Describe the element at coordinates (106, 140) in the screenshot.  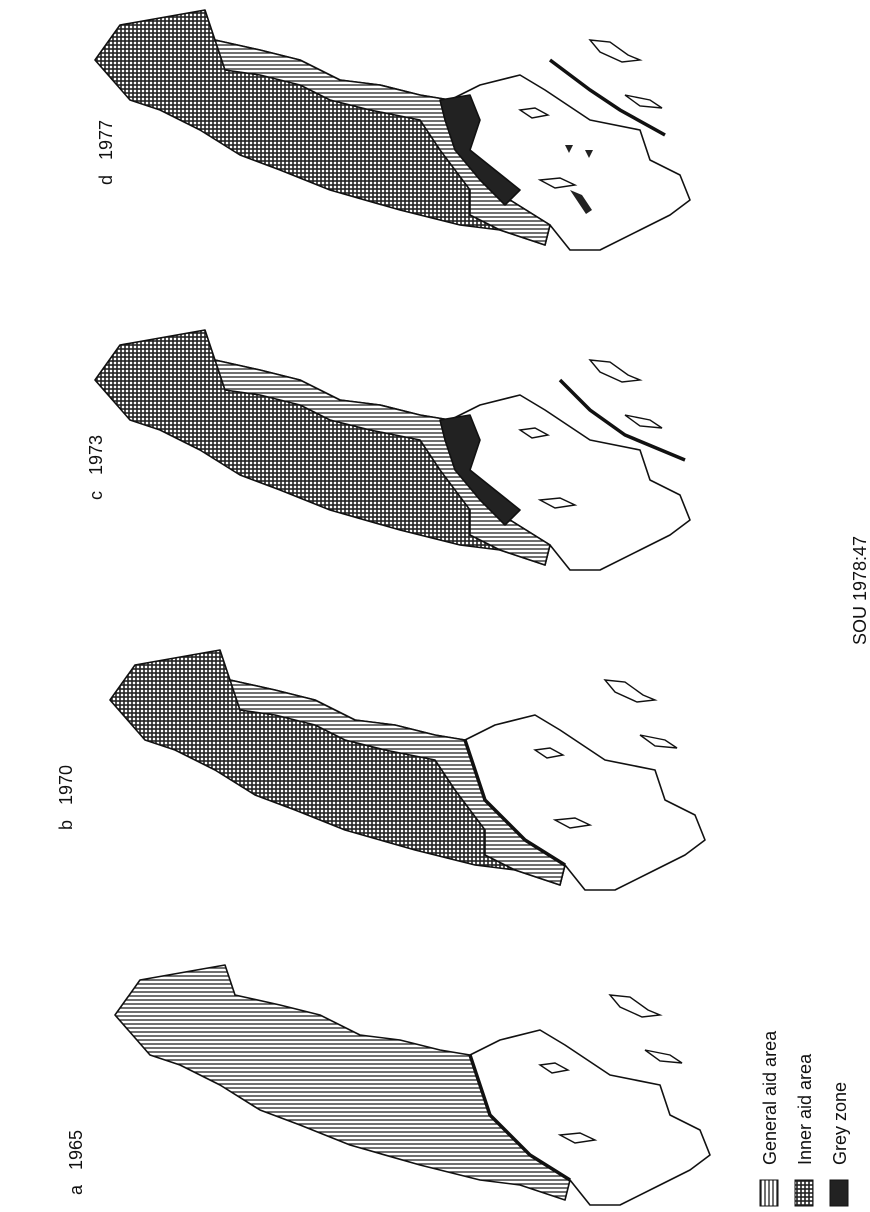
I see `panel-year: 1977` at that location.